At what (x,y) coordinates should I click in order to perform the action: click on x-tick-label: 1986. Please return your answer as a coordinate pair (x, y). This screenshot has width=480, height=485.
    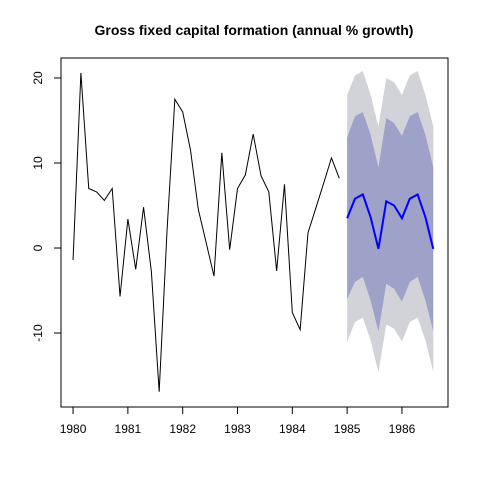
    Looking at the image, I should click on (402, 429).